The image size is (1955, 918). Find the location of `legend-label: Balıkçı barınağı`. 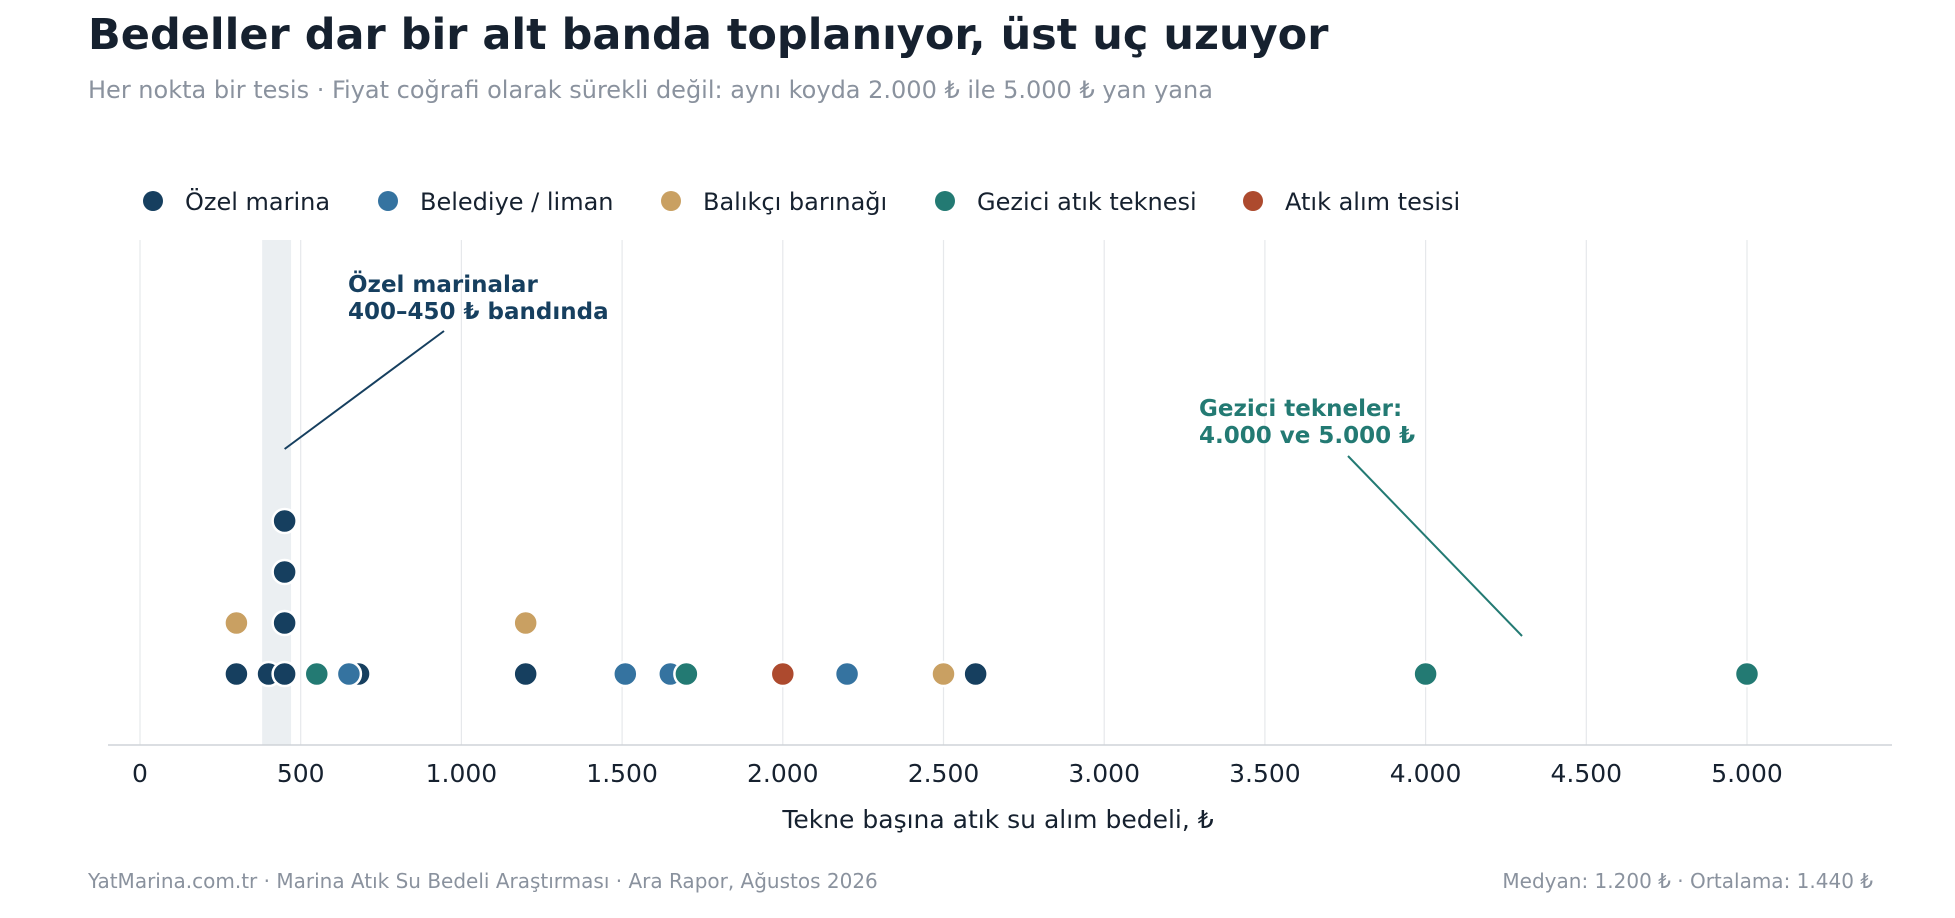

legend-label: Balıkçı barınağı is located at coordinates (795, 202).